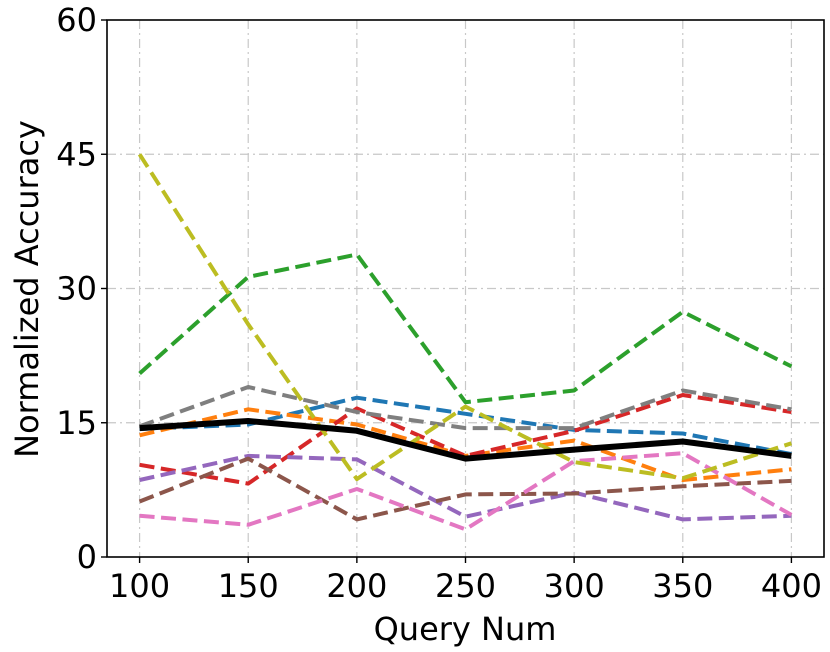 The image size is (830, 652). I want to click on y-tick-label: 60, so click(76, 20).